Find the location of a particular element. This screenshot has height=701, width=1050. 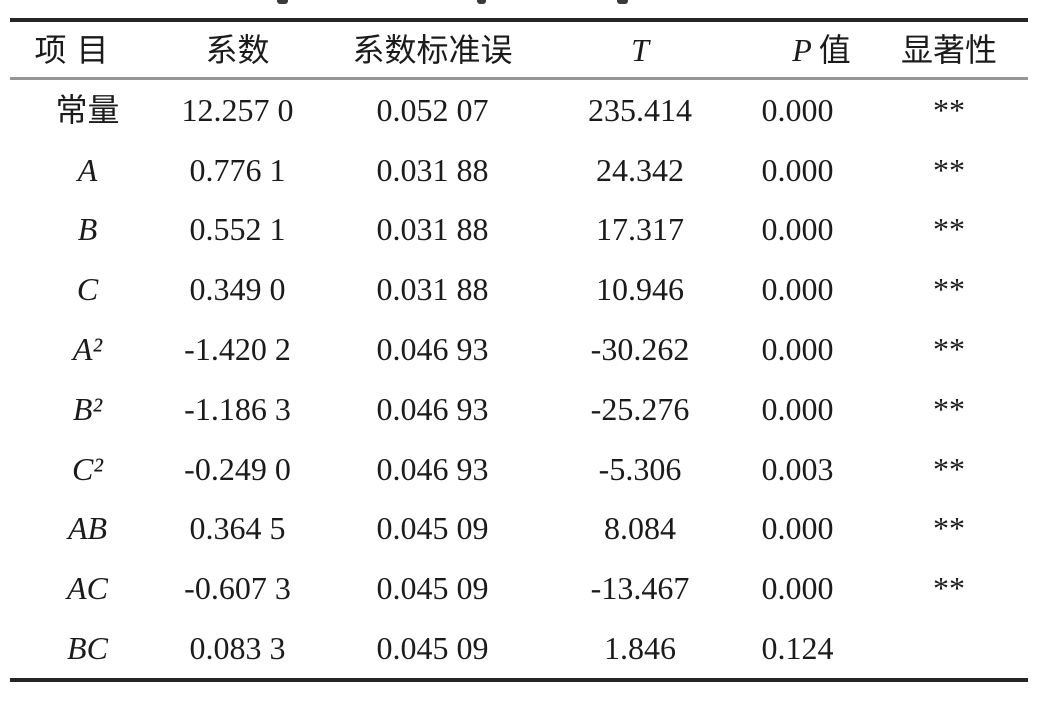

table-row: A 0.776 1 0.031 88 24.342 0.000 ** is located at coordinates (519, 170).